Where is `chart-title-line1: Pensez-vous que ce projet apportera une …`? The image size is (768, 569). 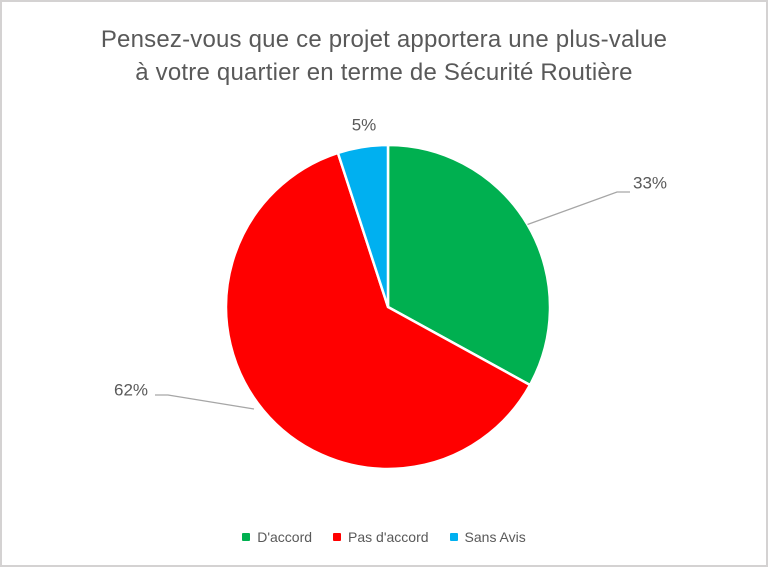
chart-title-line1: Pensez-vous que ce projet apportera une … is located at coordinates (384, 39).